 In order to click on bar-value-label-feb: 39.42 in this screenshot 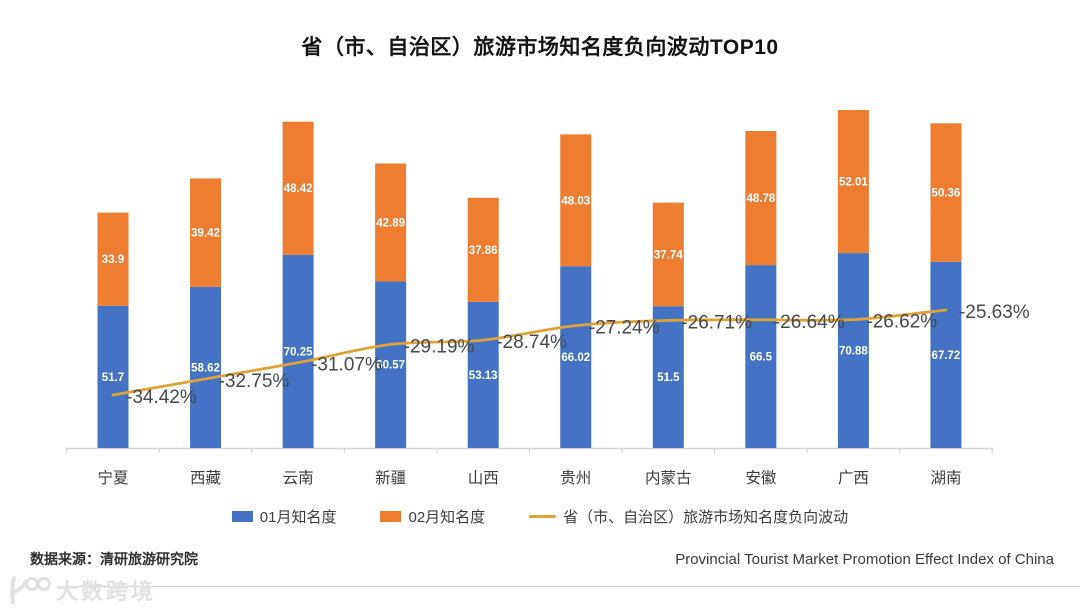, I will do `click(205, 234)`.